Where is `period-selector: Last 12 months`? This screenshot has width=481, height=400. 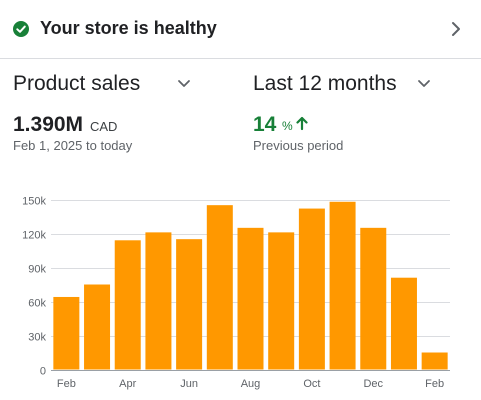
period-selector: Last 12 months is located at coordinates (348, 84).